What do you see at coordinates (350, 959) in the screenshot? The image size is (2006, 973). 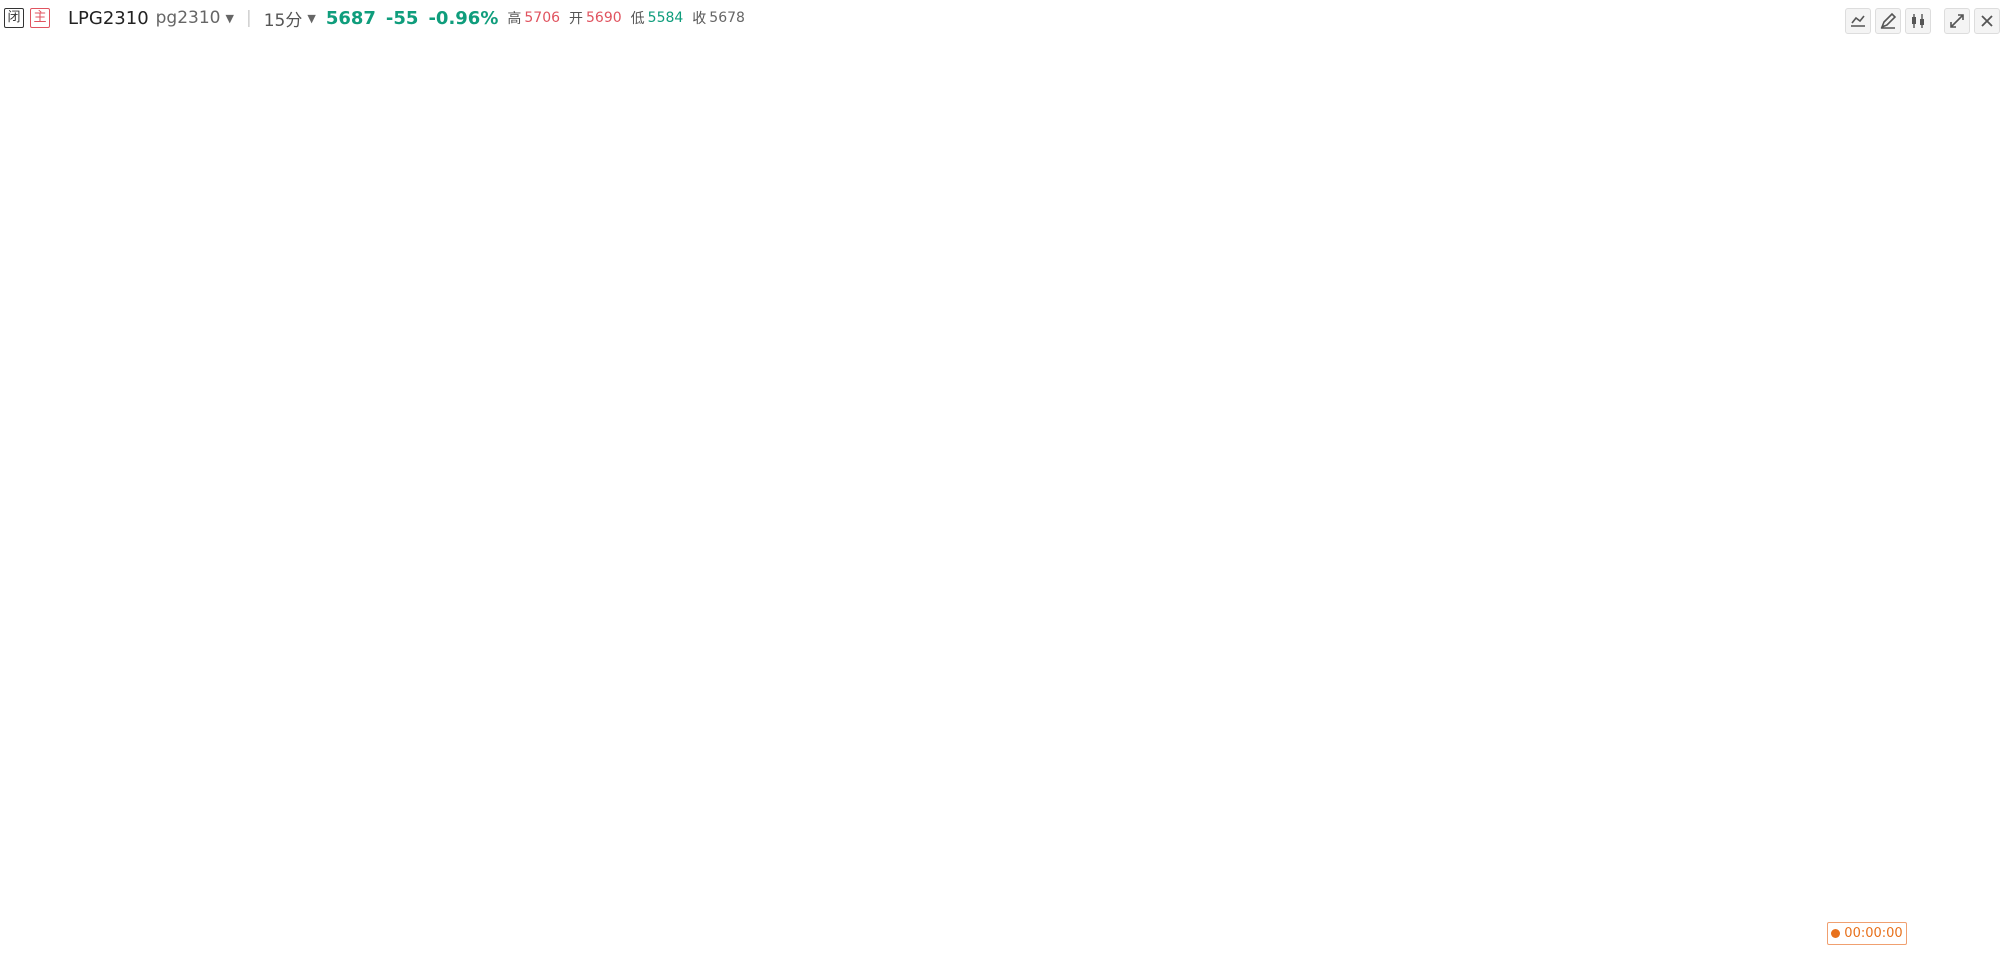 I see `x-tick-label: 09-11 13:45` at bounding box center [350, 959].